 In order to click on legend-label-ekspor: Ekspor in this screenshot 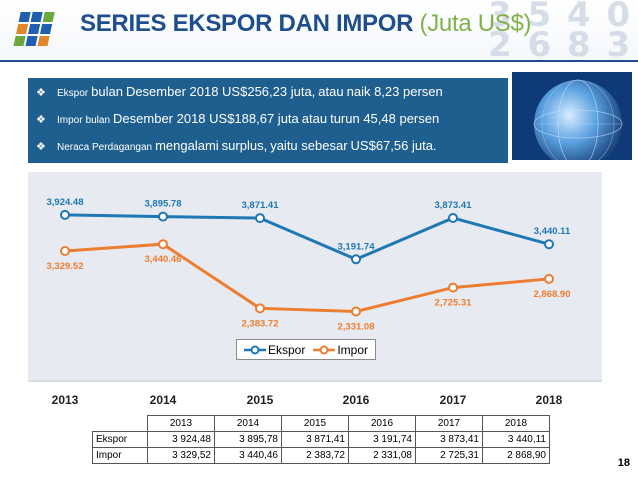, I will do `click(286, 349)`.